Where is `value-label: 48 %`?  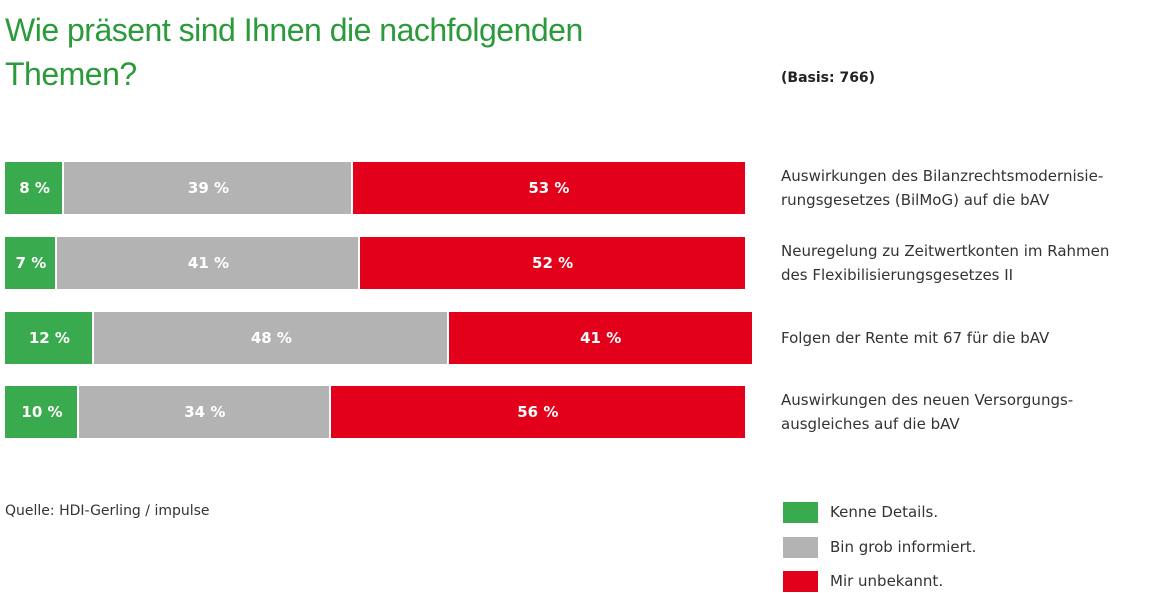 value-label: 48 % is located at coordinates (271, 338).